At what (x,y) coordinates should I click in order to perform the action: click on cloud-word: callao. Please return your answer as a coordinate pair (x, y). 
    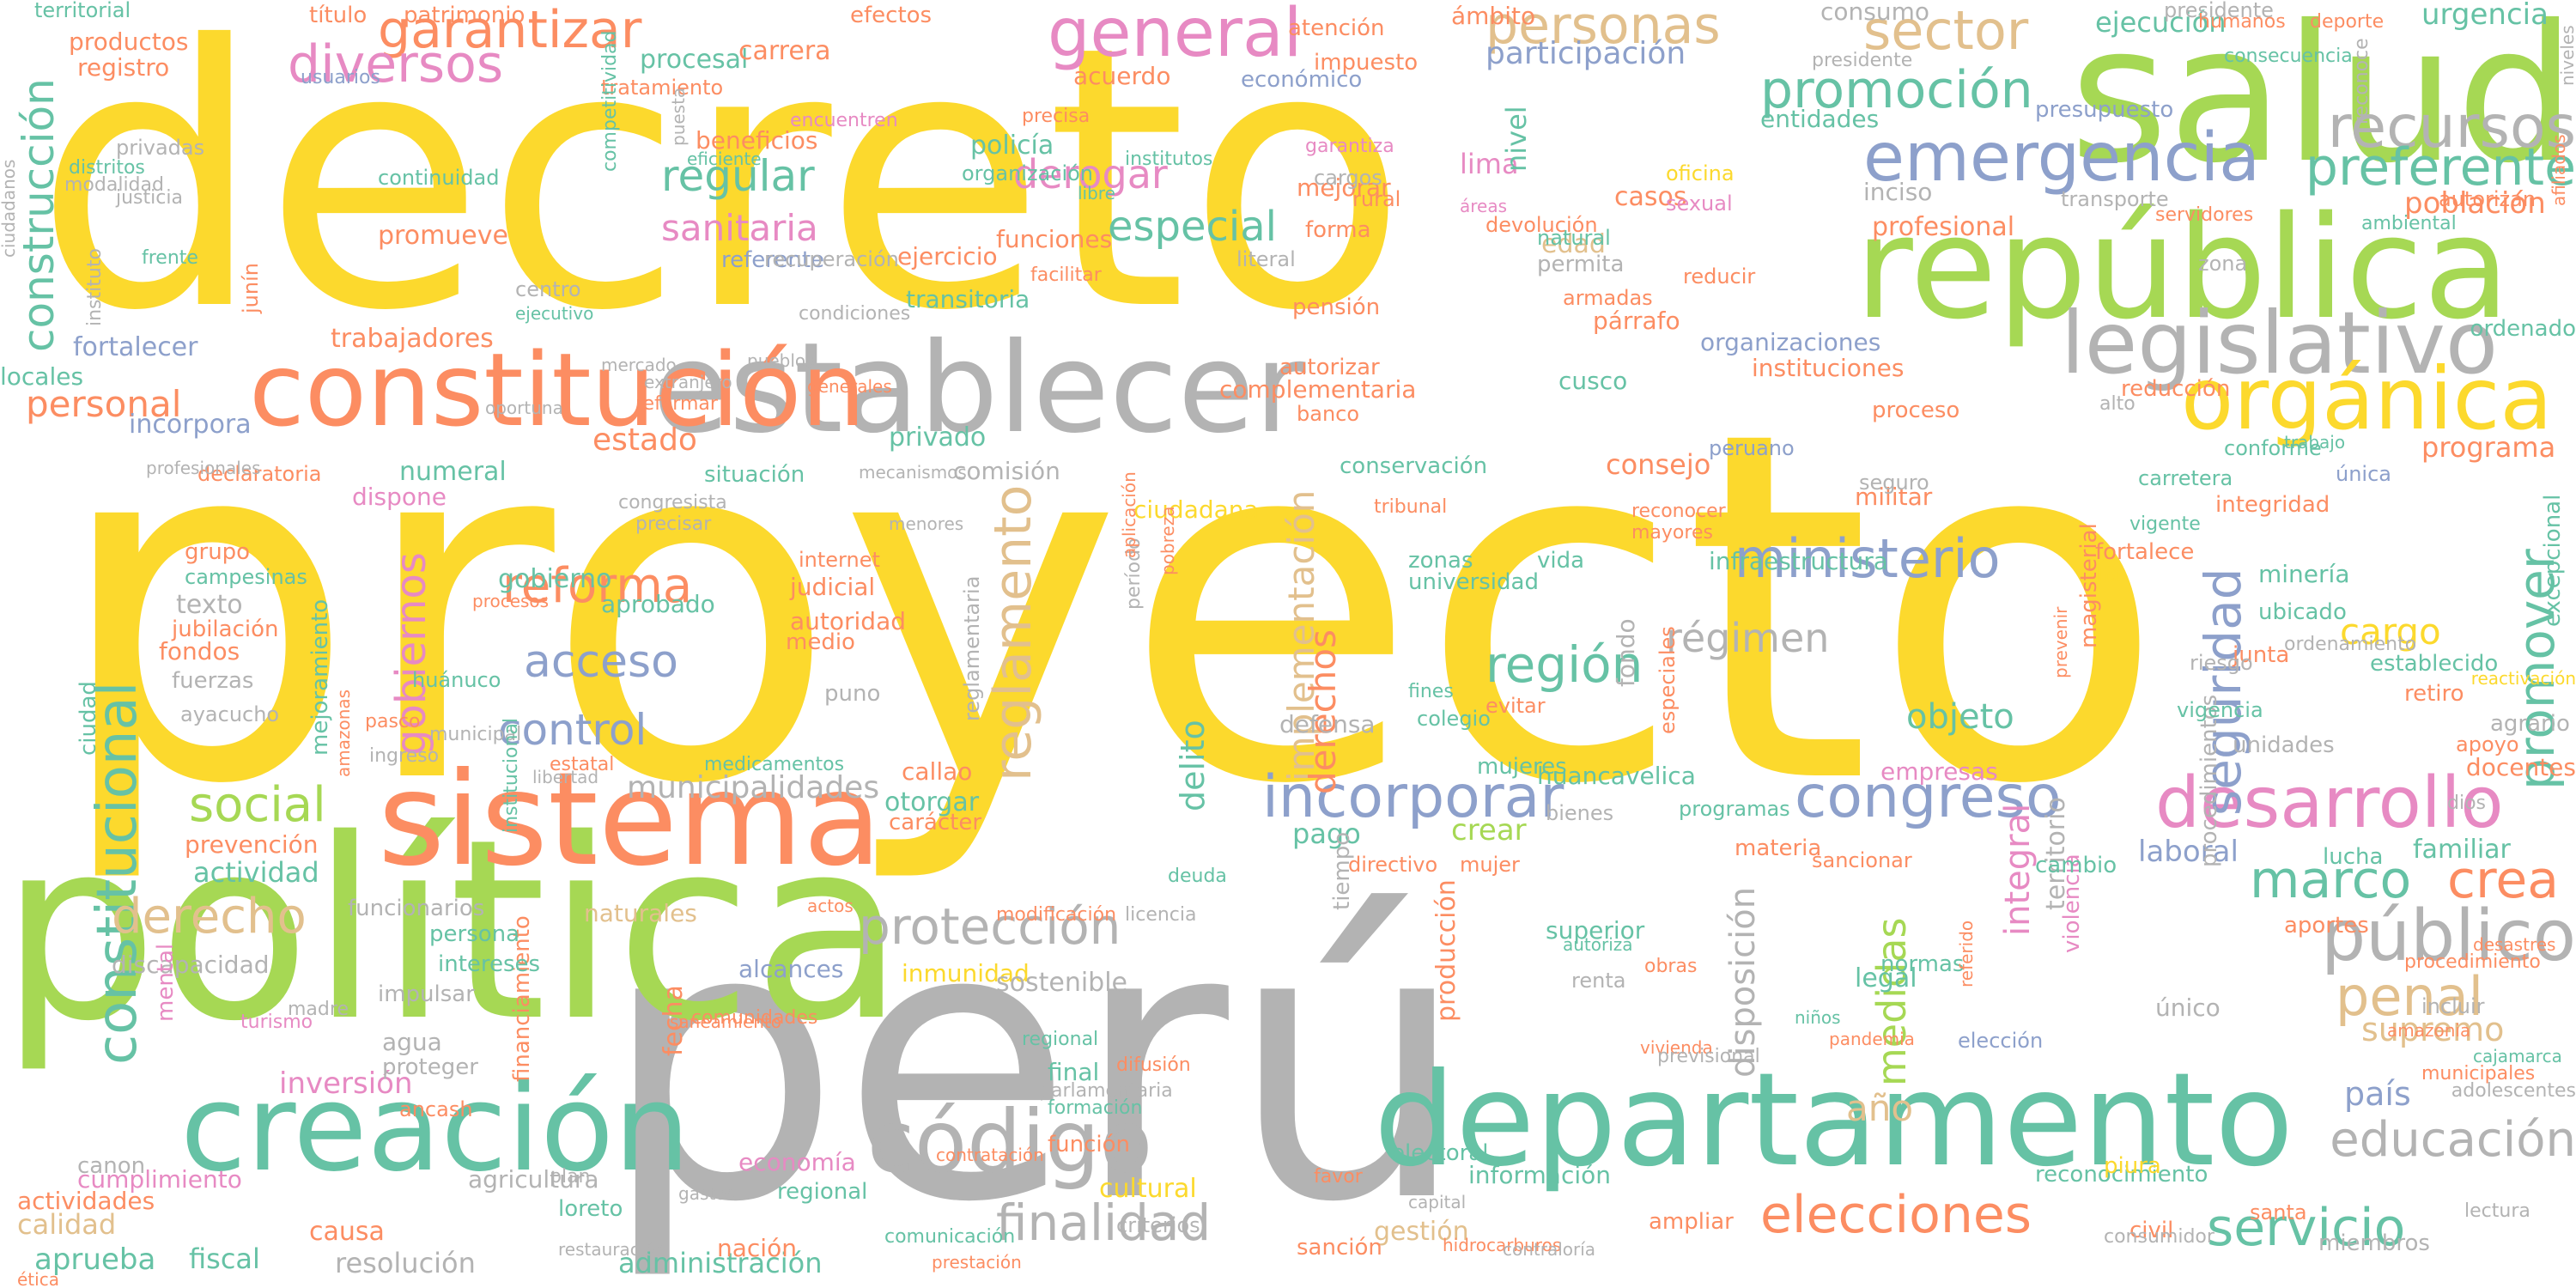
    Looking at the image, I should click on (937, 771).